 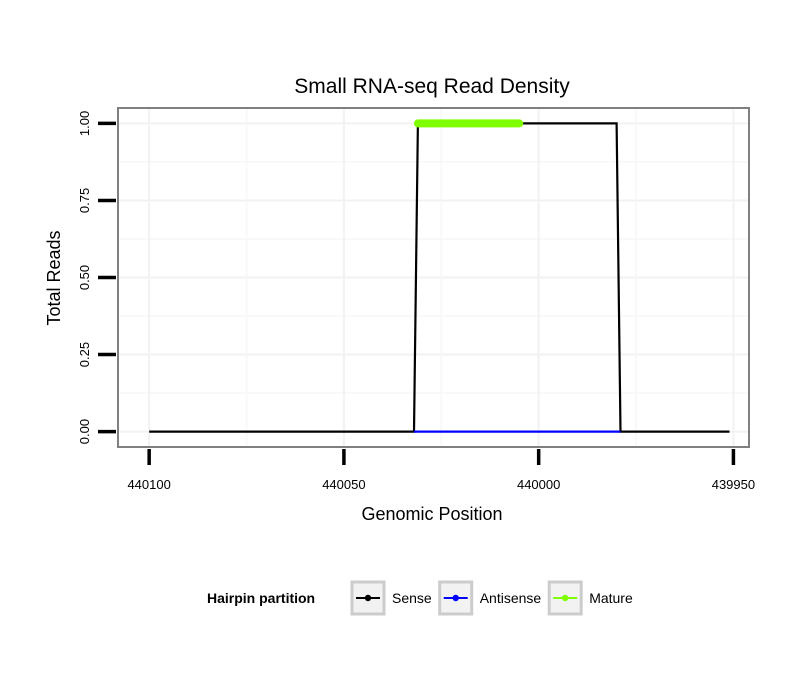 I want to click on legend-title: Hairpin partition, so click(x=261, y=598).